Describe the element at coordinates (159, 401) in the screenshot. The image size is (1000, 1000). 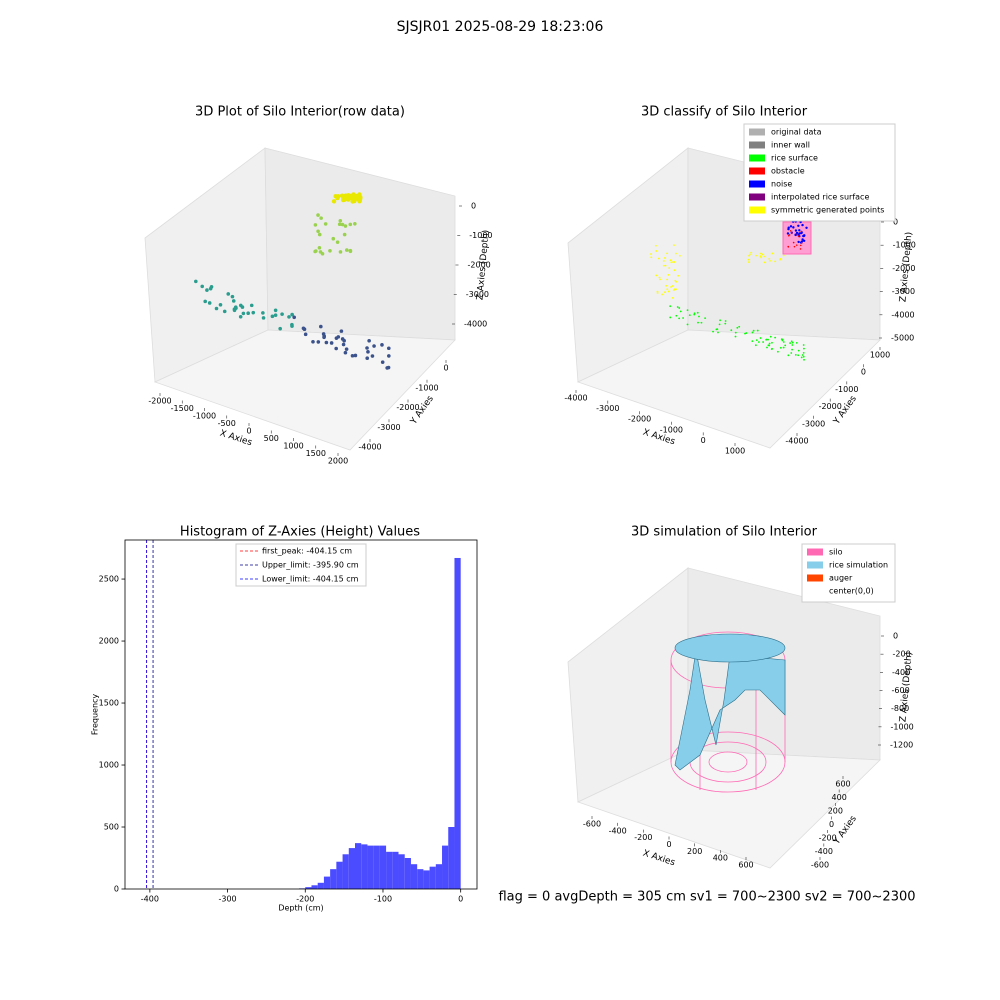
I see `x-tick-label: -2000` at that location.